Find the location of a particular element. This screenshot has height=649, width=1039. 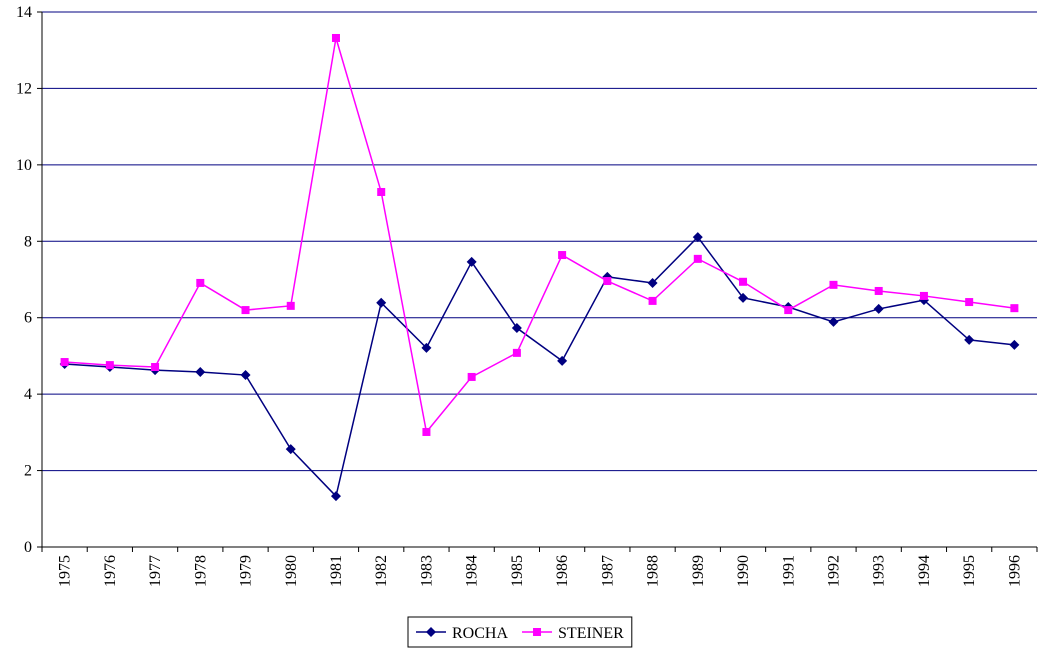

y-tick-label: 6 is located at coordinates (28, 318).